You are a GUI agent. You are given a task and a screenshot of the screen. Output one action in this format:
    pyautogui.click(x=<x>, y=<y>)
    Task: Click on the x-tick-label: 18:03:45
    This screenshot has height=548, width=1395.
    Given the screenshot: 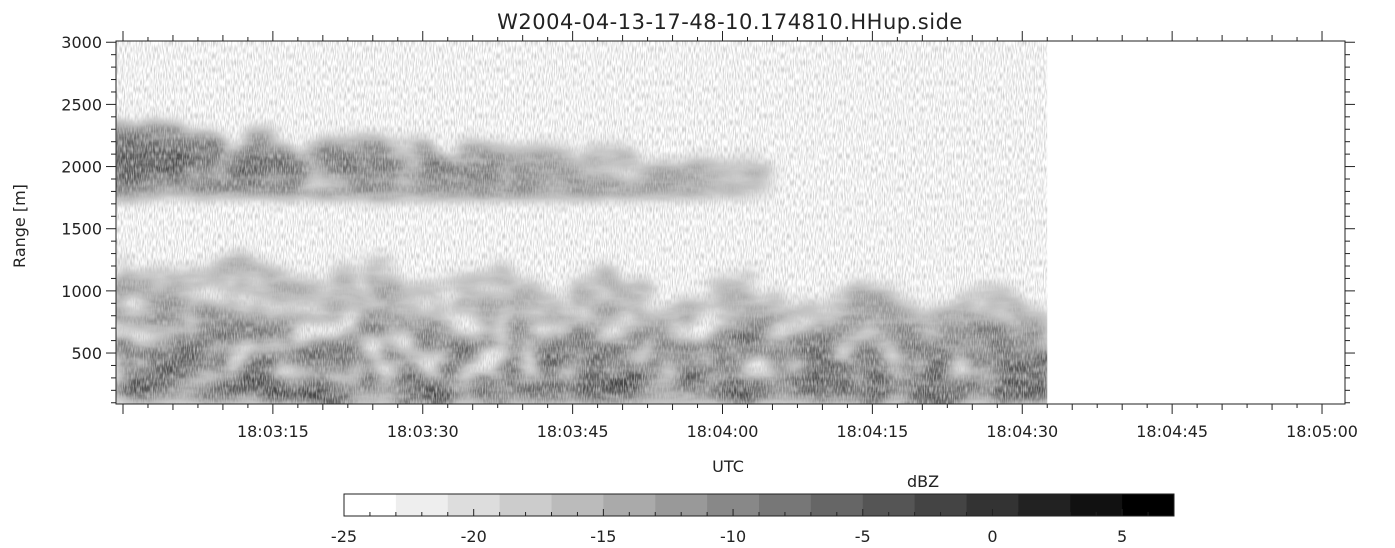 What is the action you would take?
    pyautogui.click(x=573, y=431)
    